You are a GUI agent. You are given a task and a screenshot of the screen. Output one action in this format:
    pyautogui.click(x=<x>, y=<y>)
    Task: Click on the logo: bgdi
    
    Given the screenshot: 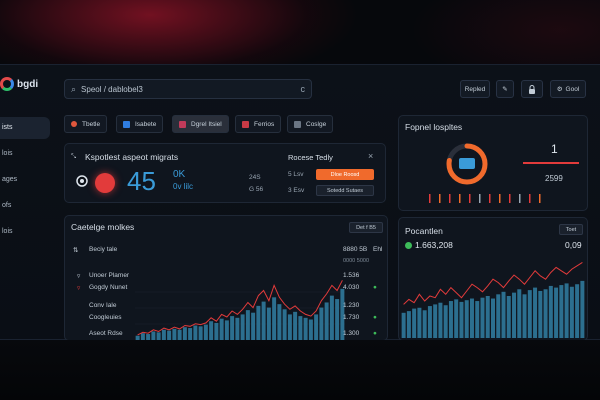 What is the action you would take?
    pyautogui.click(x=19, y=84)
    